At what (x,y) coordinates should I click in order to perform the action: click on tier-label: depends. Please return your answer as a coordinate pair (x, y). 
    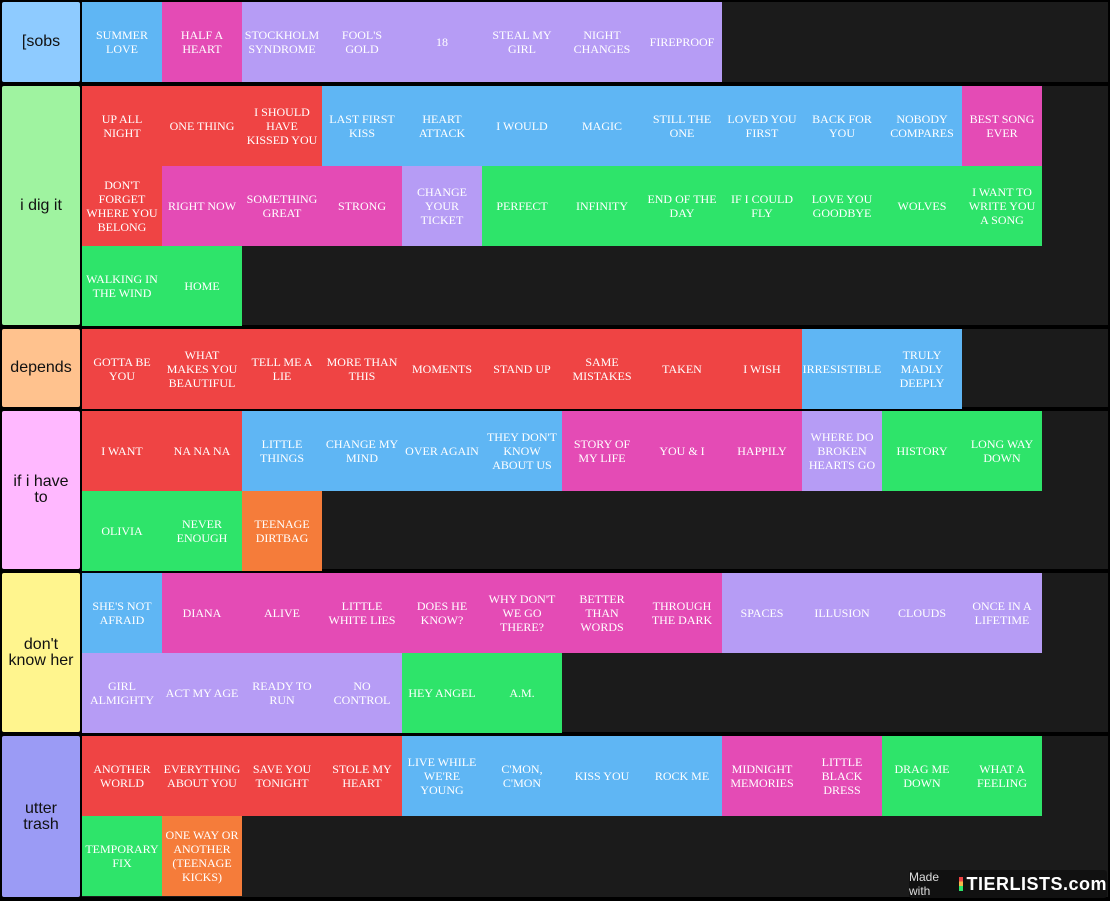
    Looking at the image, I should click on (41, 368).